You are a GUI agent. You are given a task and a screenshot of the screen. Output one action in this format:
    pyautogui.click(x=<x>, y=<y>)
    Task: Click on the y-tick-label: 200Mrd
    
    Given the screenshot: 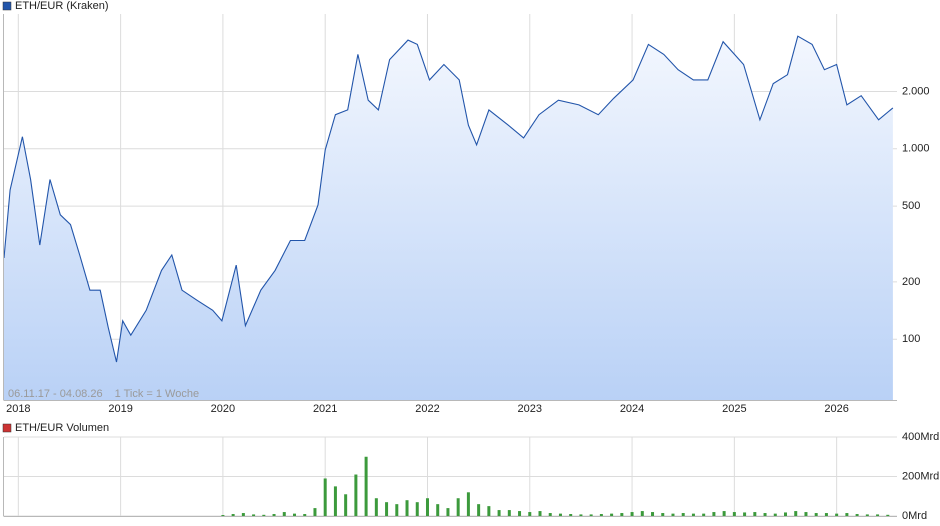 What is the action you would take?
    pyautogui.click(x=920, y=476)
    